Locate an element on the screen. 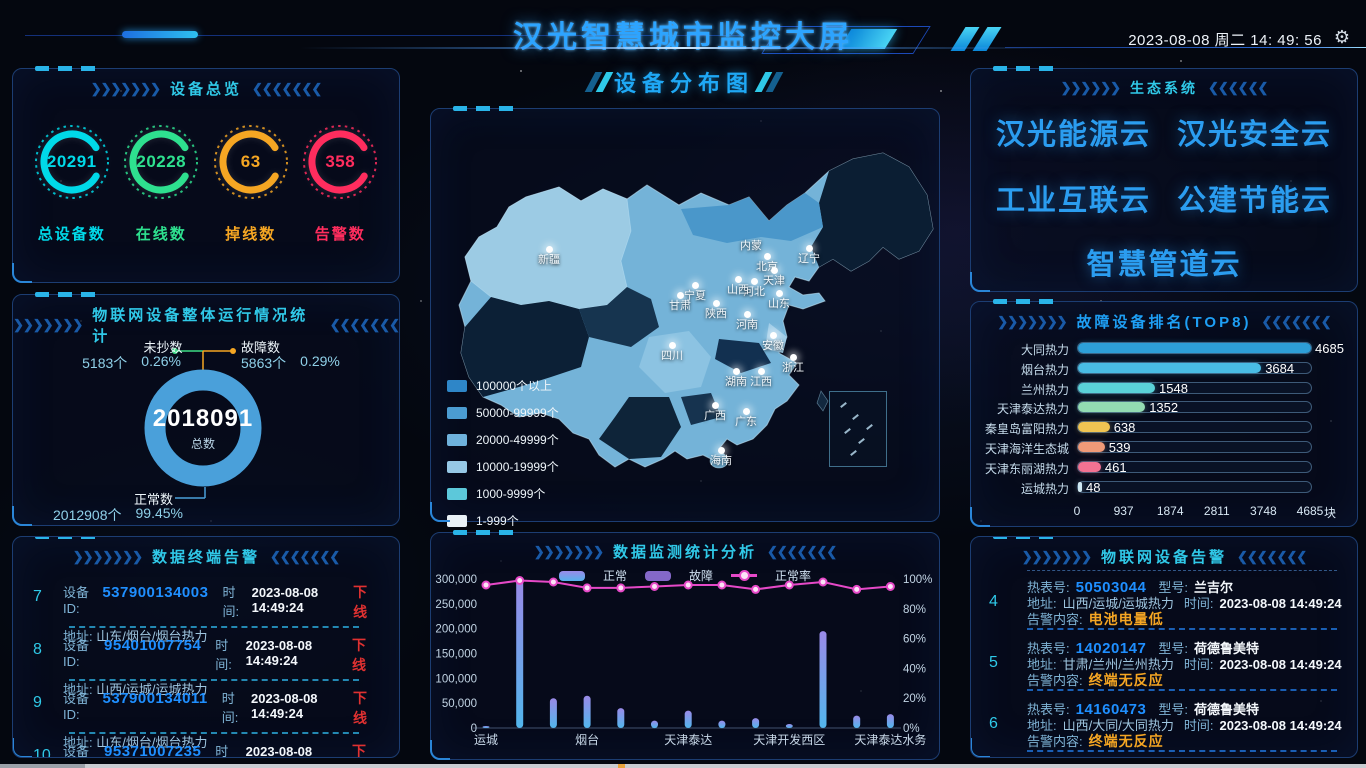  device-id-value: 537900134003 is located at coordinates (155, 592).